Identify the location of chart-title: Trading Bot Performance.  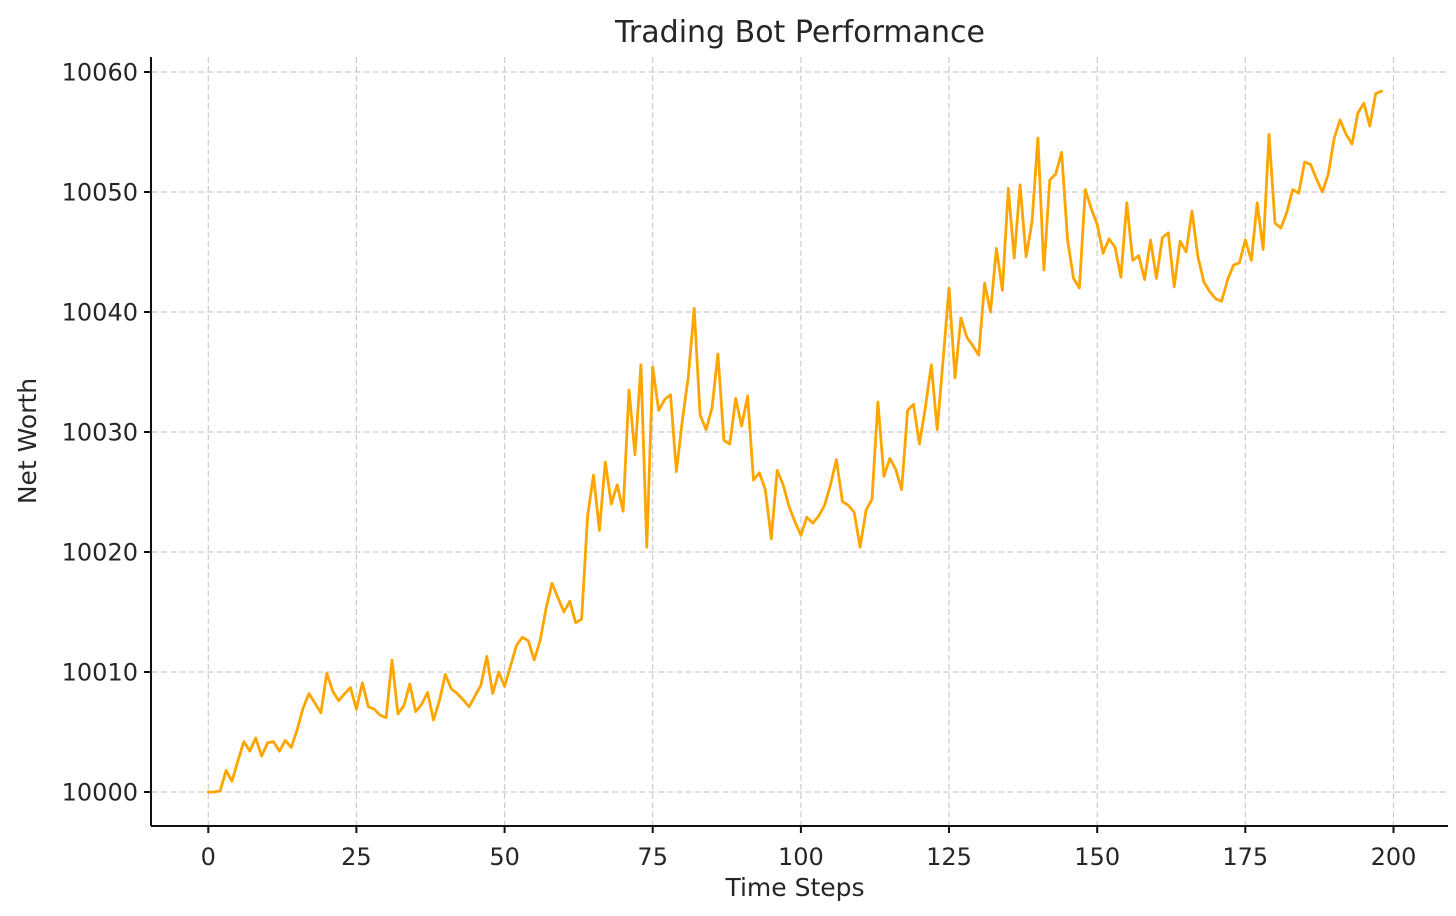
(799, 32).